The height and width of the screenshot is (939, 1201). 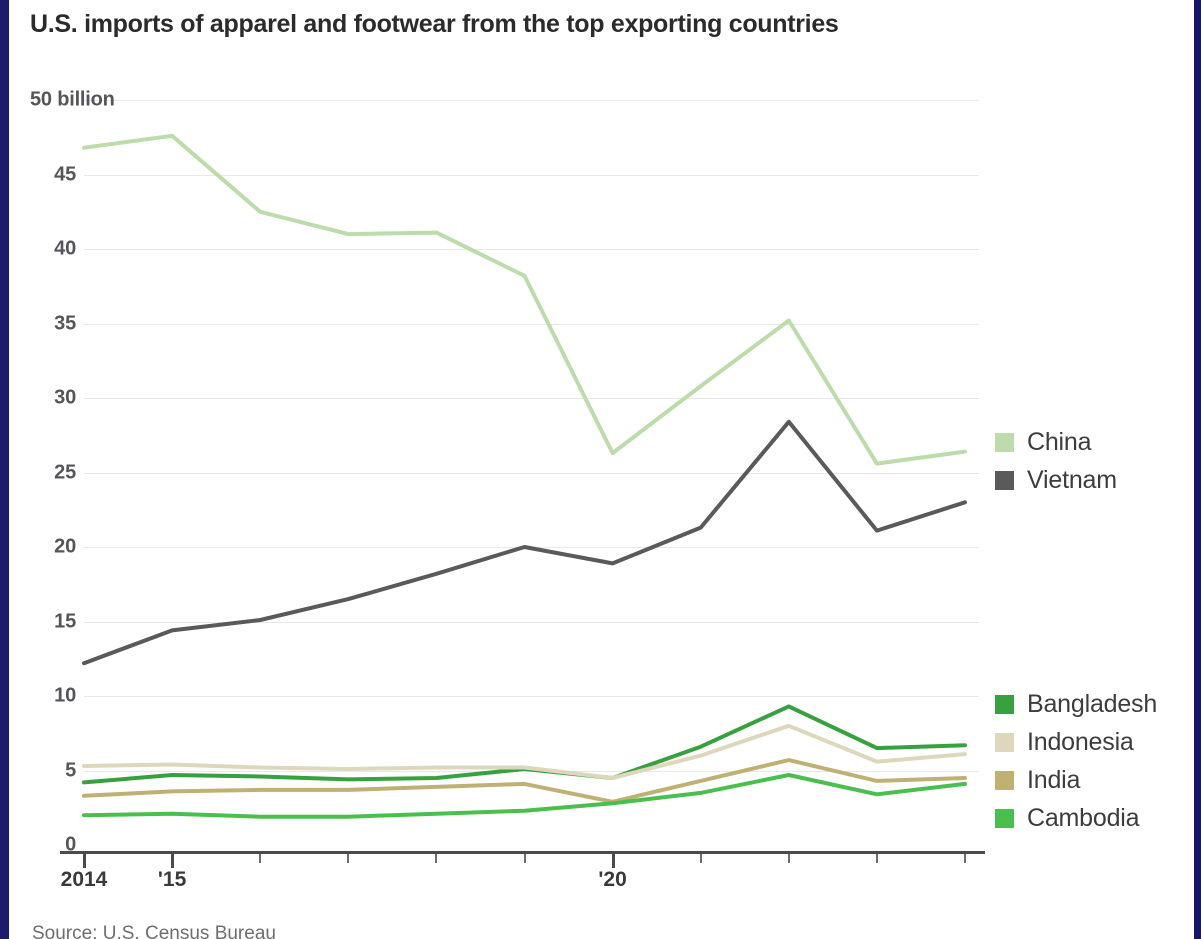 What do you see at coordinates (1083, 817) in the screenshot?
I see `legend-label: Cambodia` at bounding box center [1083, 817].